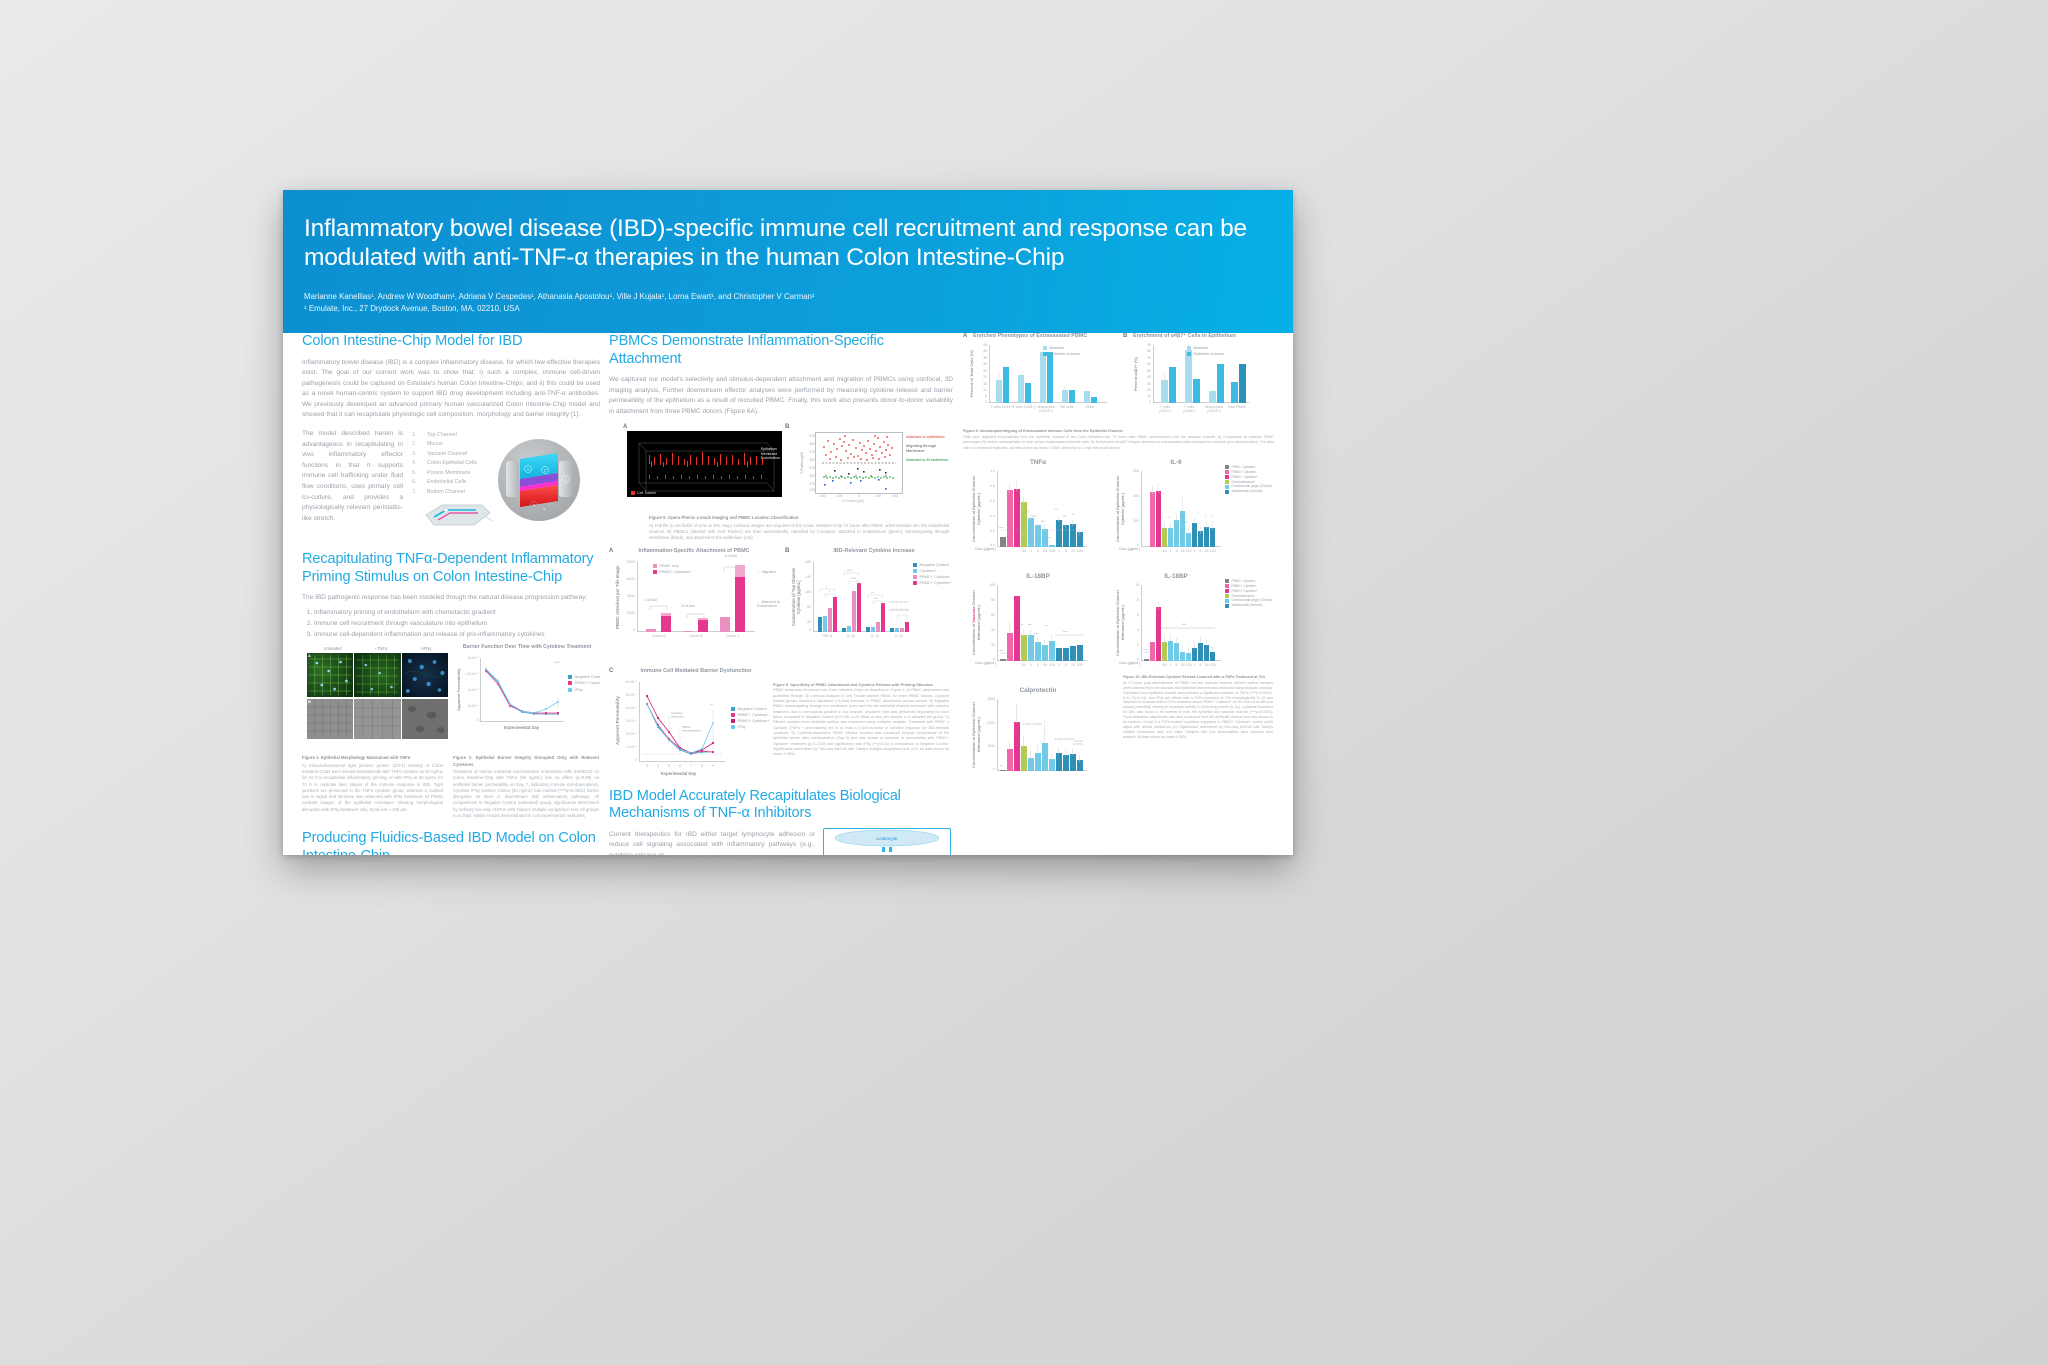 This screenshot has width=2048, height=1365. Describe the element at coordinates (703, 625) in the screenshot. I see `bar-donorB-pbmc-cytokine` at that location.